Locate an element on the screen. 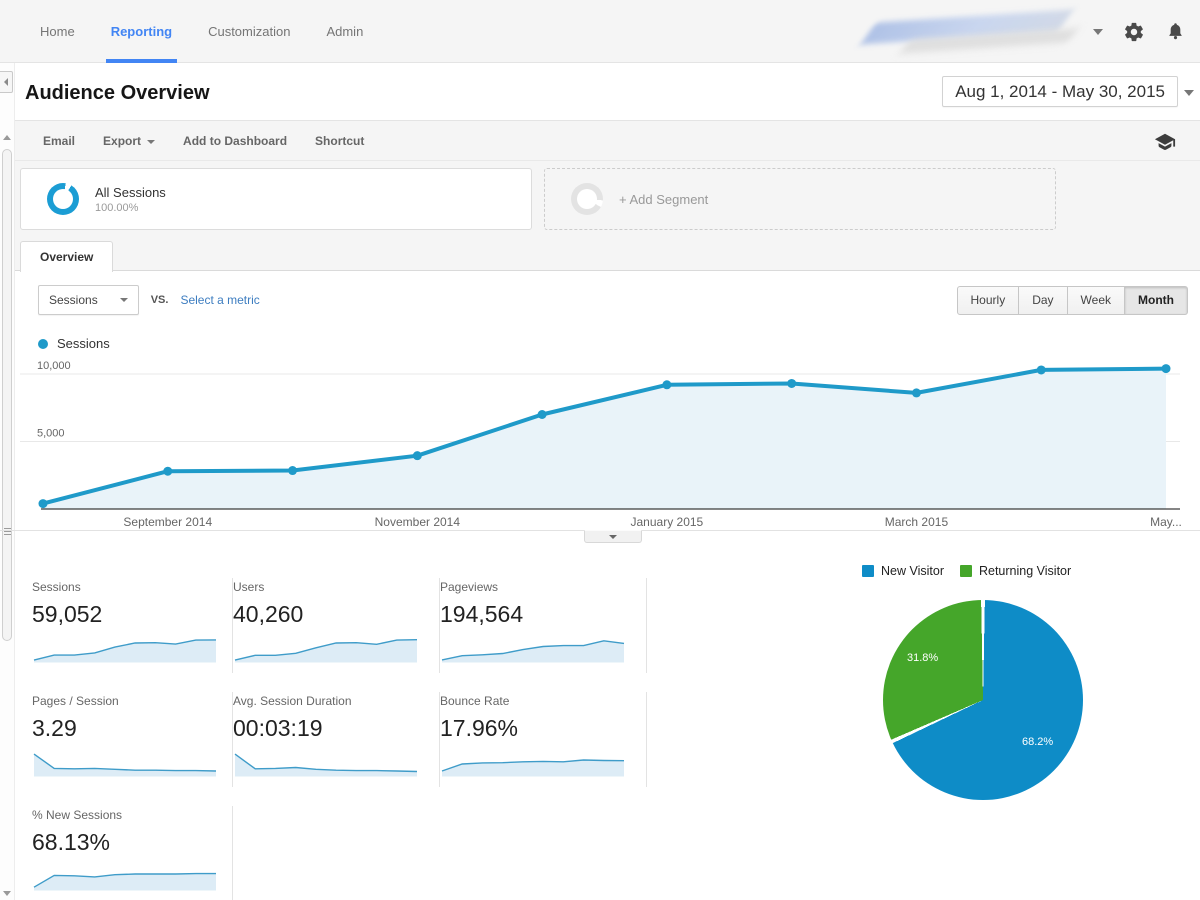 Image resolution: width=1200 pixels, height=900 pixels. metric-value: 194,564 is located at coordinates (482, 614).